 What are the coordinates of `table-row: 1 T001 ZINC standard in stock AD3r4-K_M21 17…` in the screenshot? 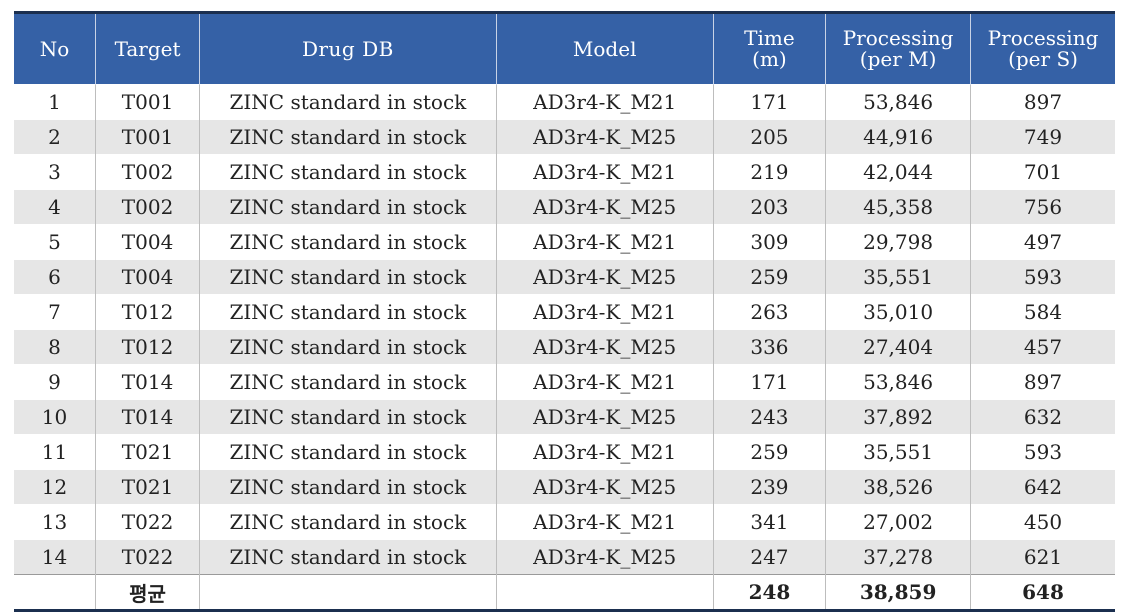 It's located at (564, 102).